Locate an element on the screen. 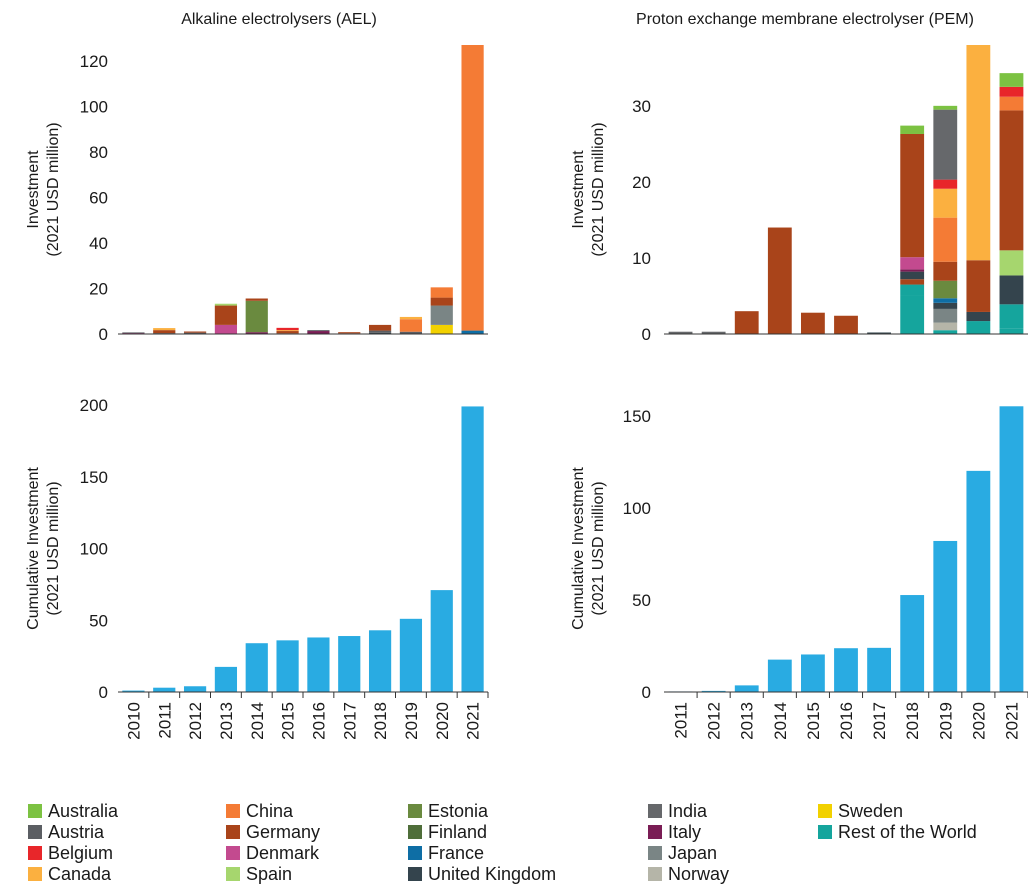 The width and height of the screenshot is (1028, 885). x-tick-label: 2016 is located at coordinates (318, 721).